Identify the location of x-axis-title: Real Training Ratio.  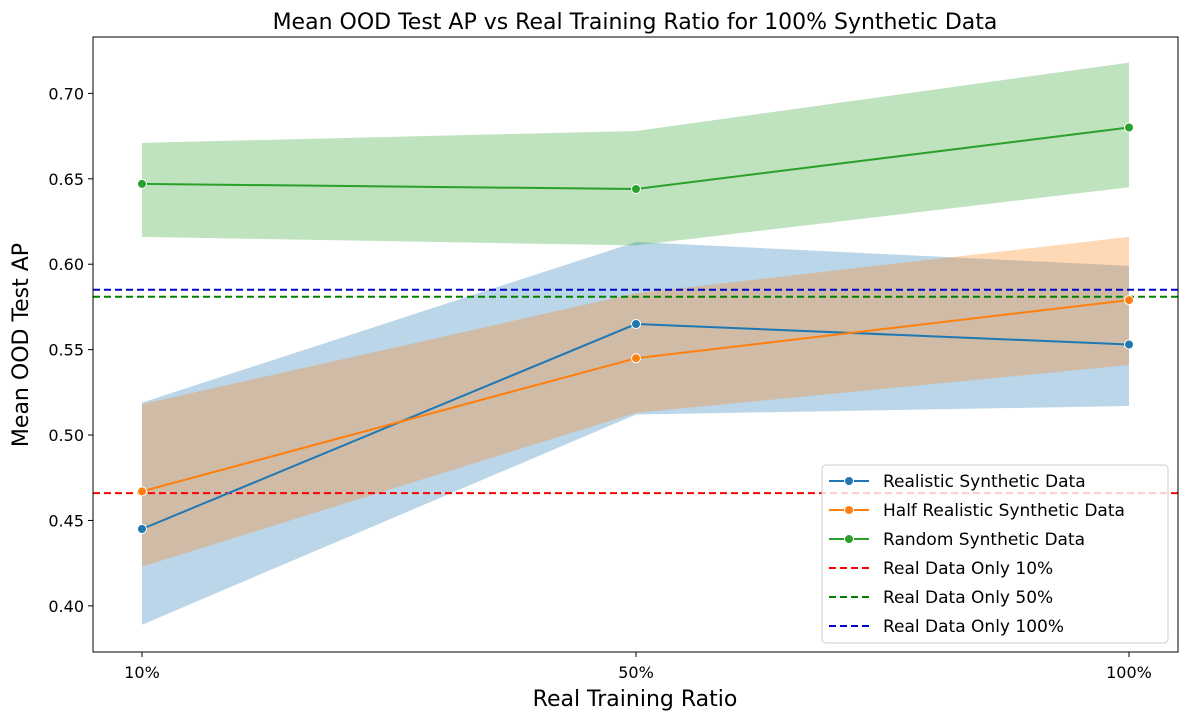
(635, 699).